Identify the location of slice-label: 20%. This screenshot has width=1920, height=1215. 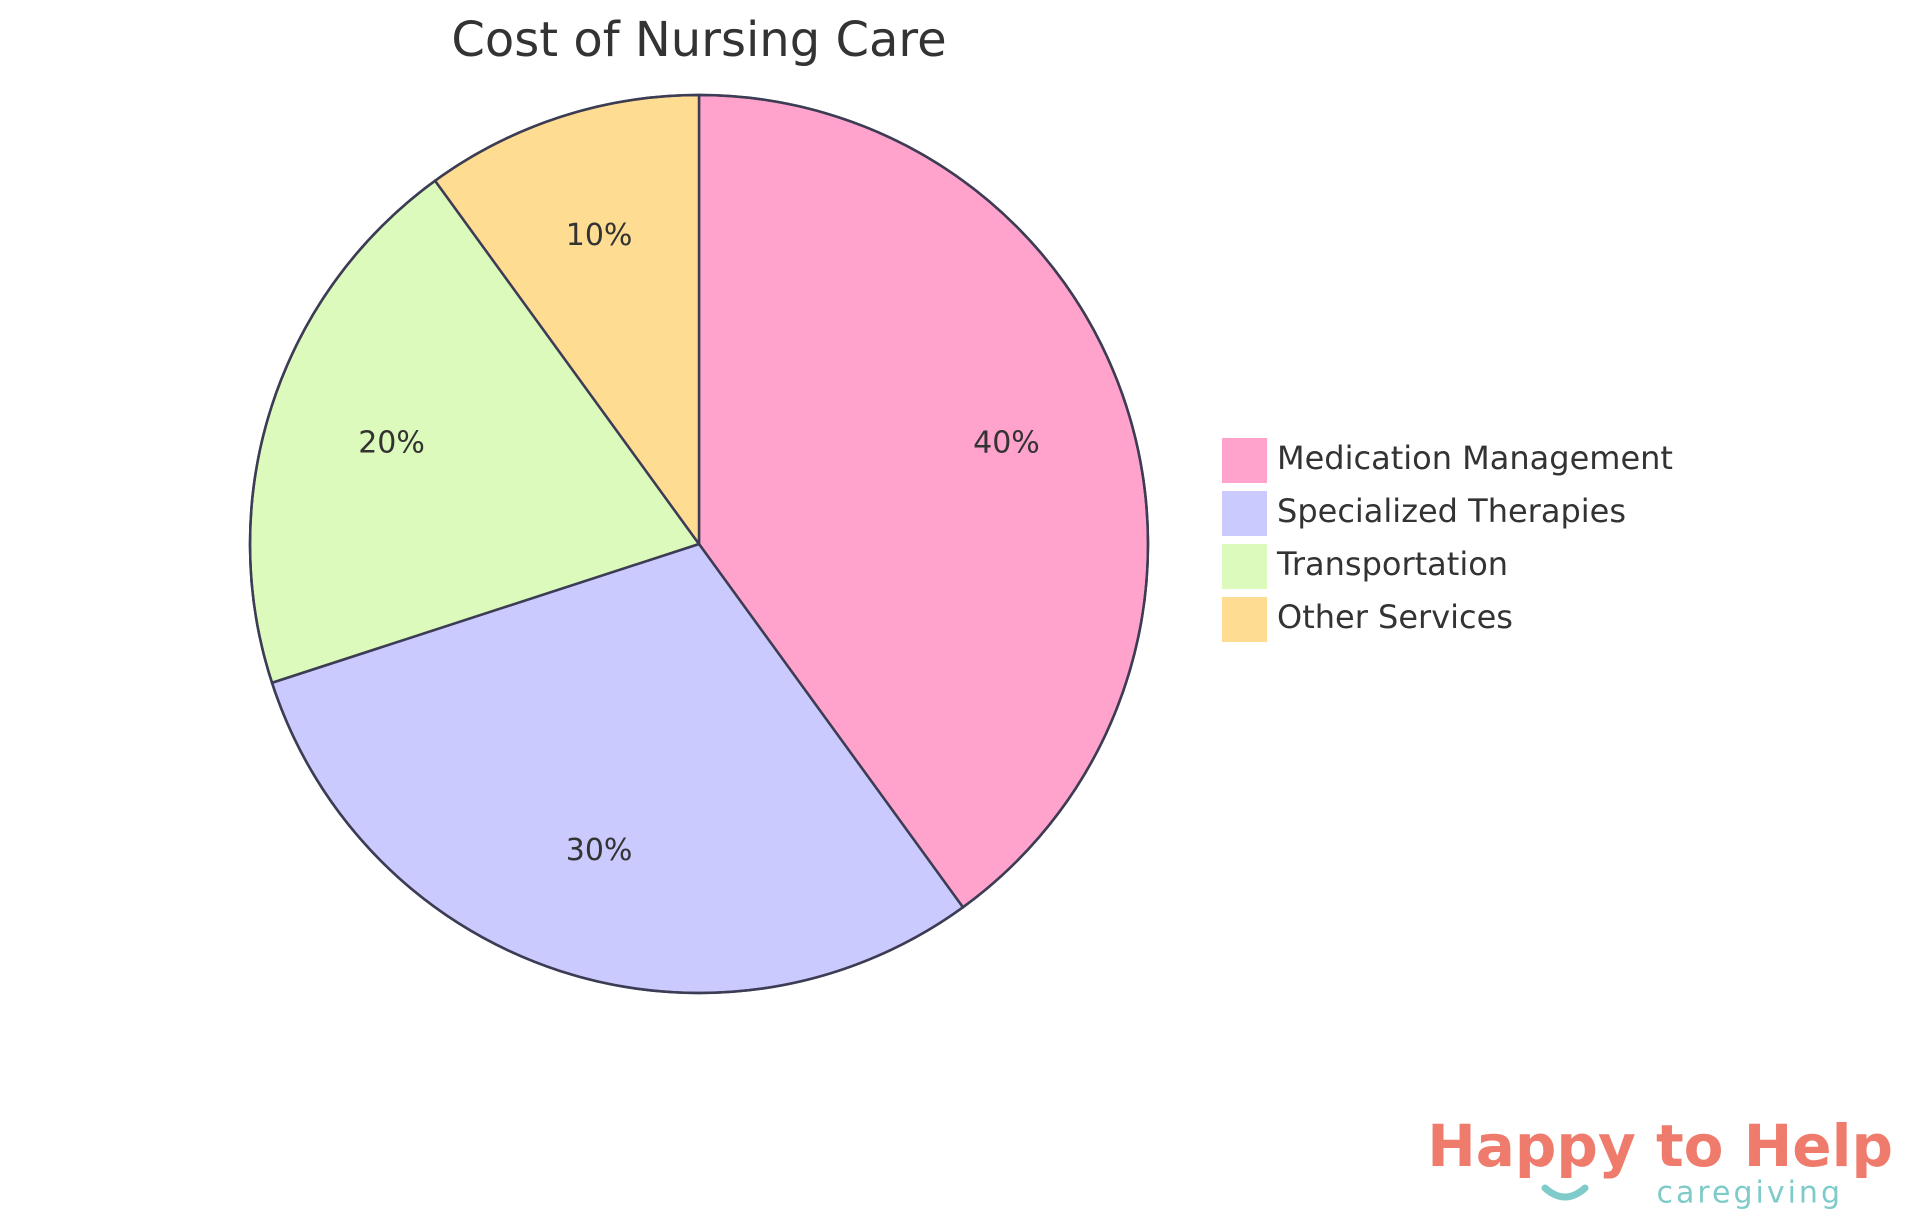
(391, 443).